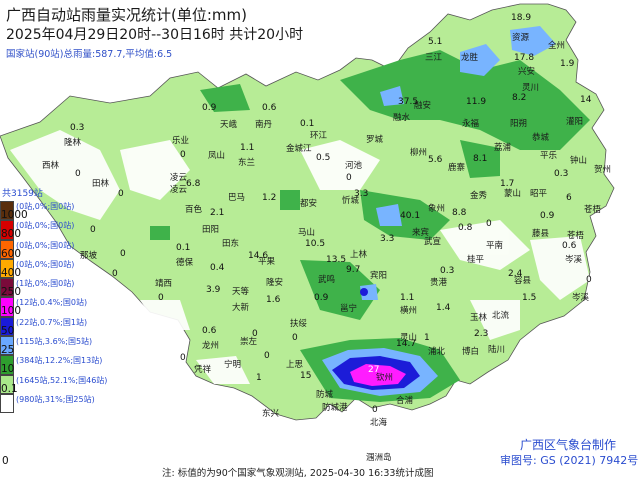  Describe the element at coordinates (210, 345) in the screenshot. I see `place-name: 龙州` at that location.